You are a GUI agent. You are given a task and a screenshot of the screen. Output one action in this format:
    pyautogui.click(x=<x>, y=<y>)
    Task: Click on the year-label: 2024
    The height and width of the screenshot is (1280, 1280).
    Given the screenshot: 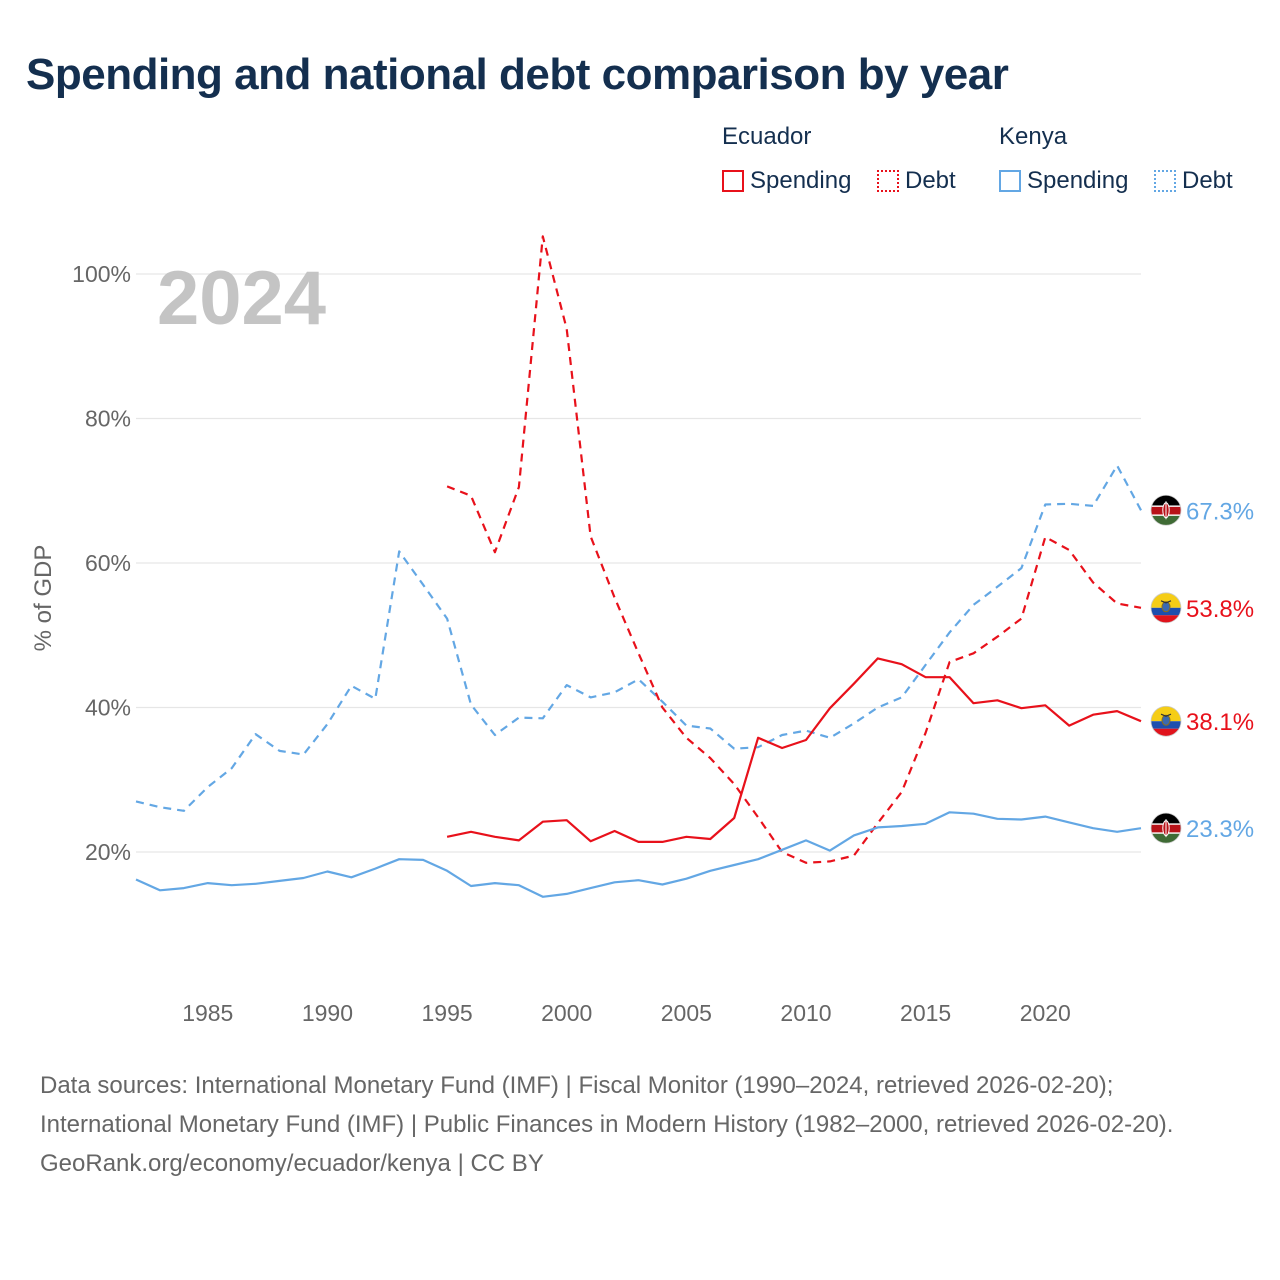 What is the action you would take?
    pyautogui.click(x=241, y=298)
    